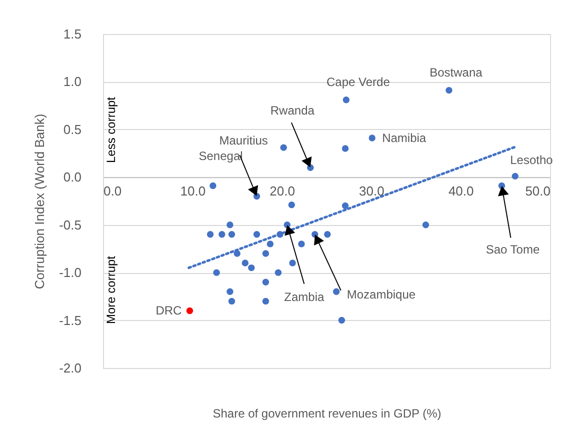 This screenshot has height=423, width=562. Describe the element at coordinates (532, 160) in the screenshot. I see `annotation: Lesotho` at that location.